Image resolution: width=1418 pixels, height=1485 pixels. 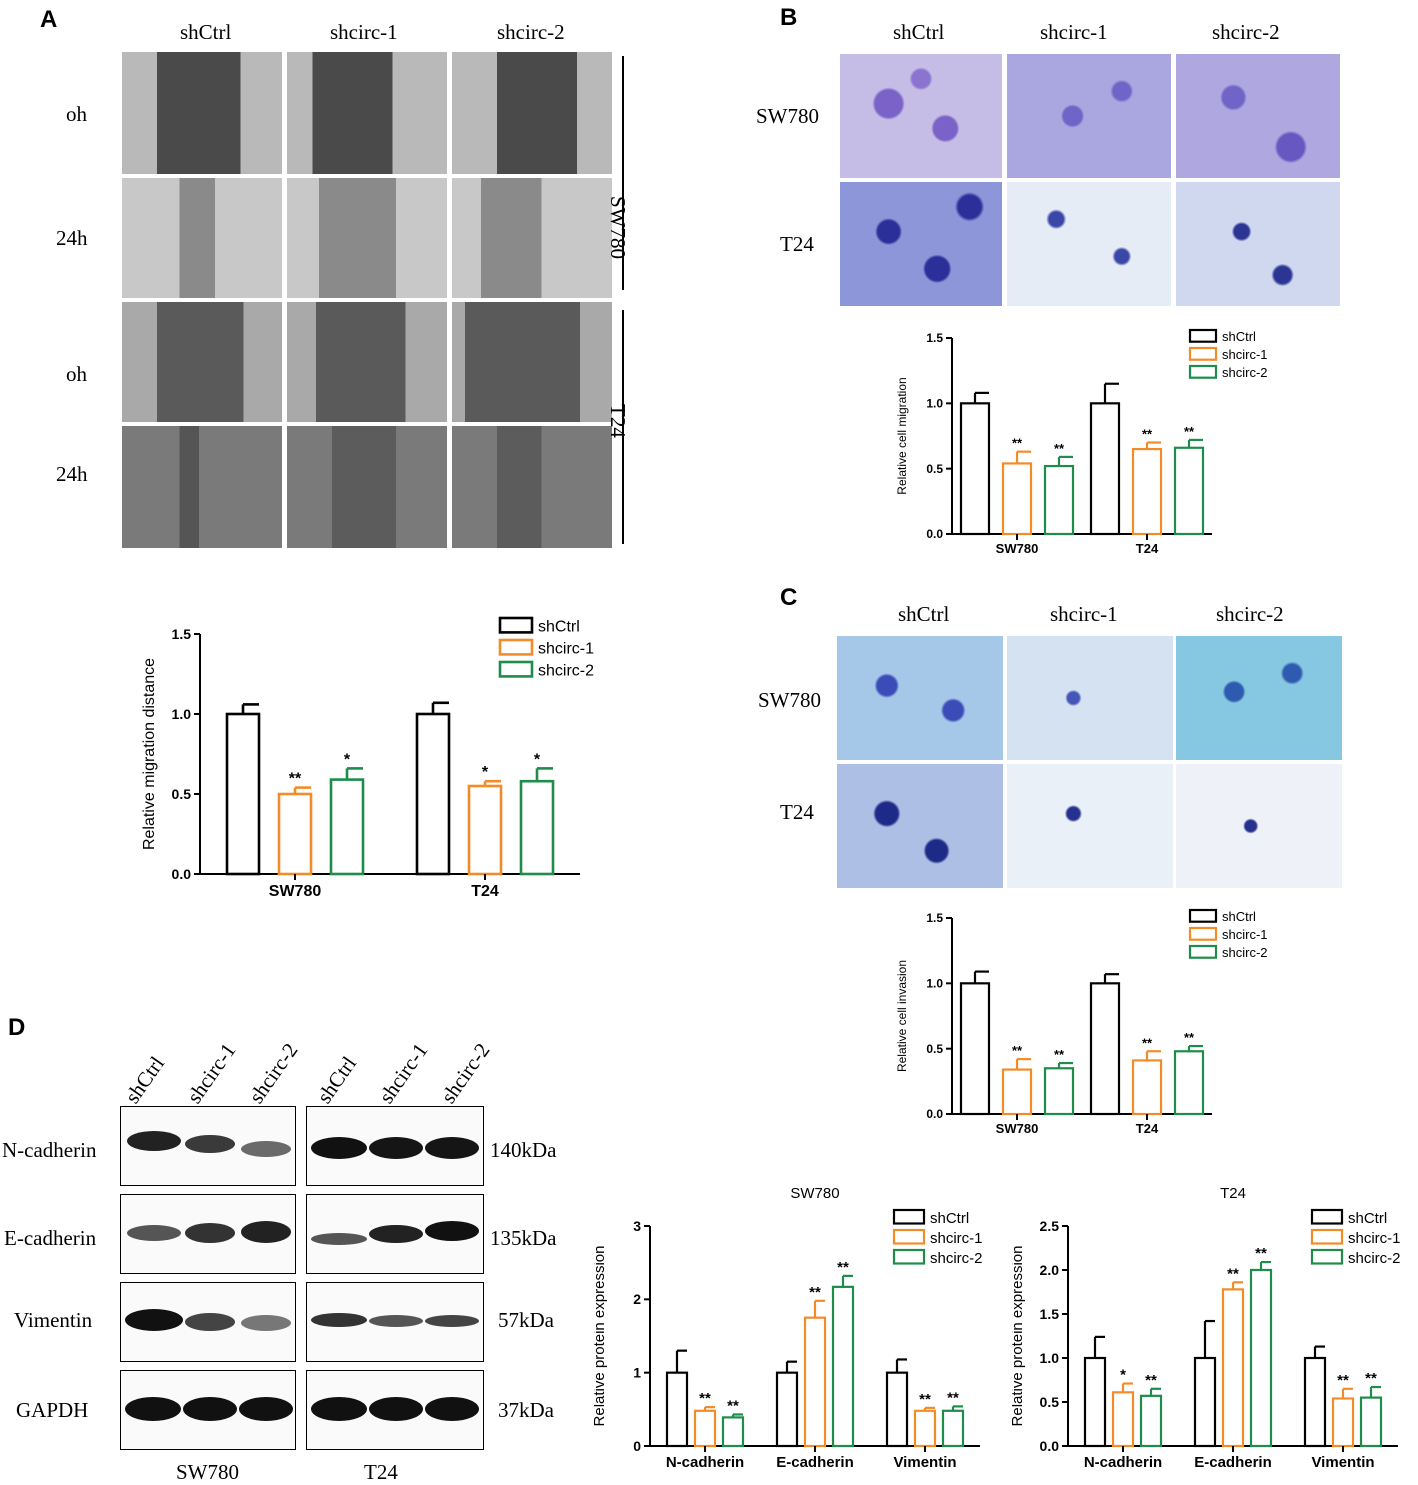 I want to click on panel-a-col-label: shcirc-1, so click(x=364, y=32).